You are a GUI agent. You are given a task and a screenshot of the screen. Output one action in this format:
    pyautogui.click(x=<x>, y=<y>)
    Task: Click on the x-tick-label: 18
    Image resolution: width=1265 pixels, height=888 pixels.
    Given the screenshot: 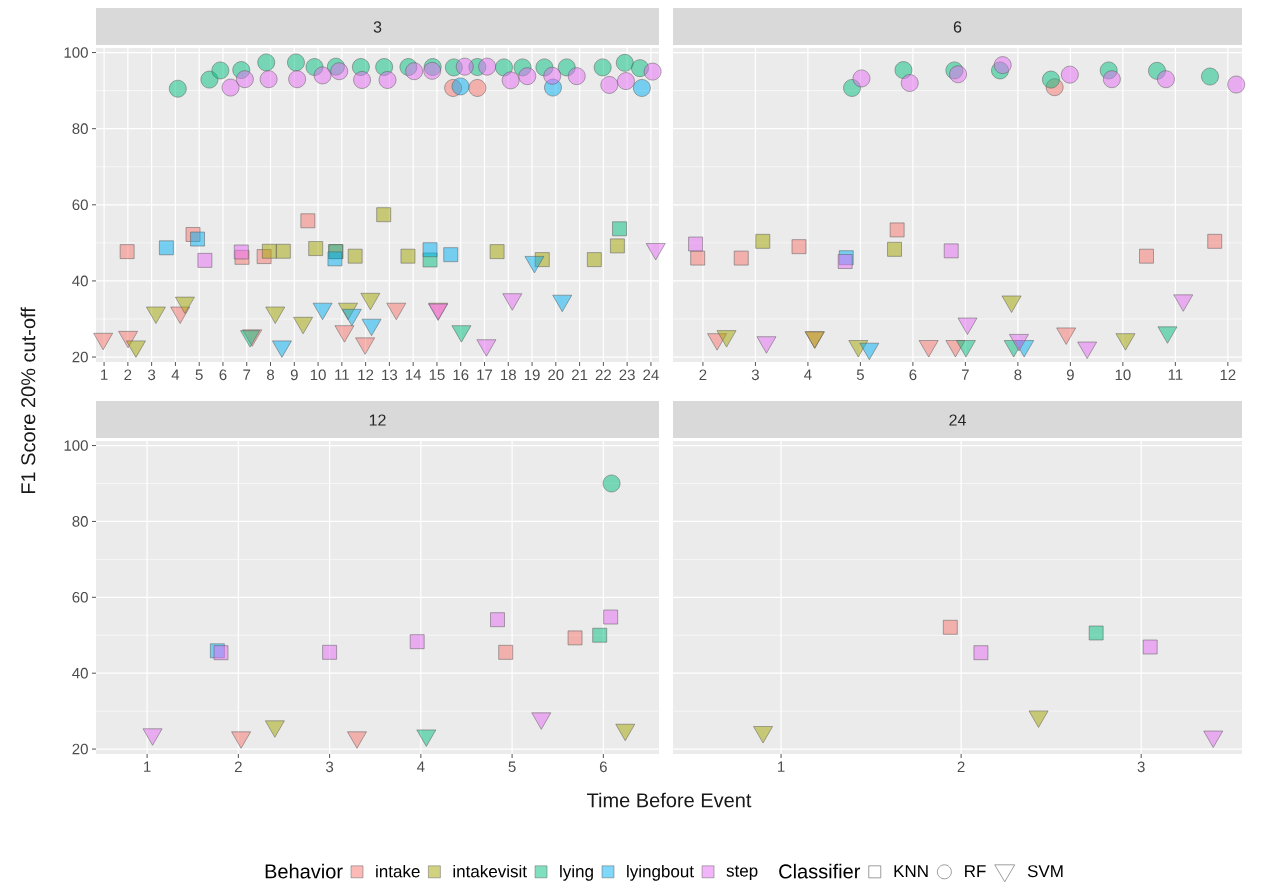 What is the action you would take?
    pyautogui.click(x=508, y=375)
    